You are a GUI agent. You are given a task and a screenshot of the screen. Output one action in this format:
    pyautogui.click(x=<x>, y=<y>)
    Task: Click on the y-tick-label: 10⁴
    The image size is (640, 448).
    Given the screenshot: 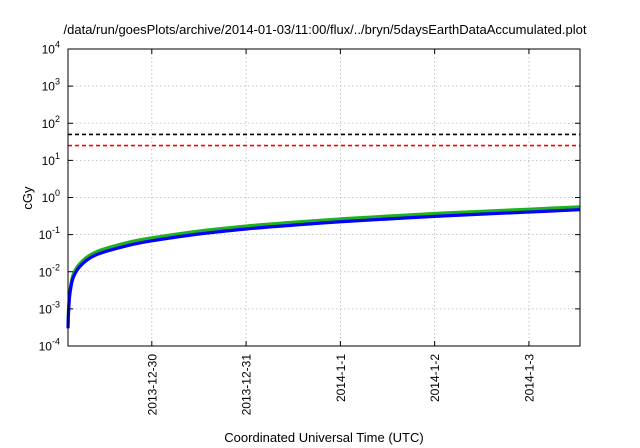 What is the action you would take?
    pyautogui.click(x=51, y=48)
    